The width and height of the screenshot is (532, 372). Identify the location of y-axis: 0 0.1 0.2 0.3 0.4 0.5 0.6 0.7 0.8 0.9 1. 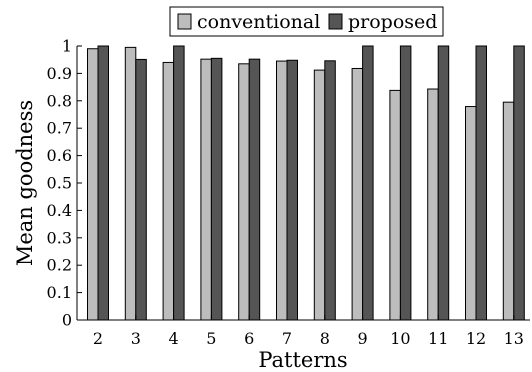
(64, 183).